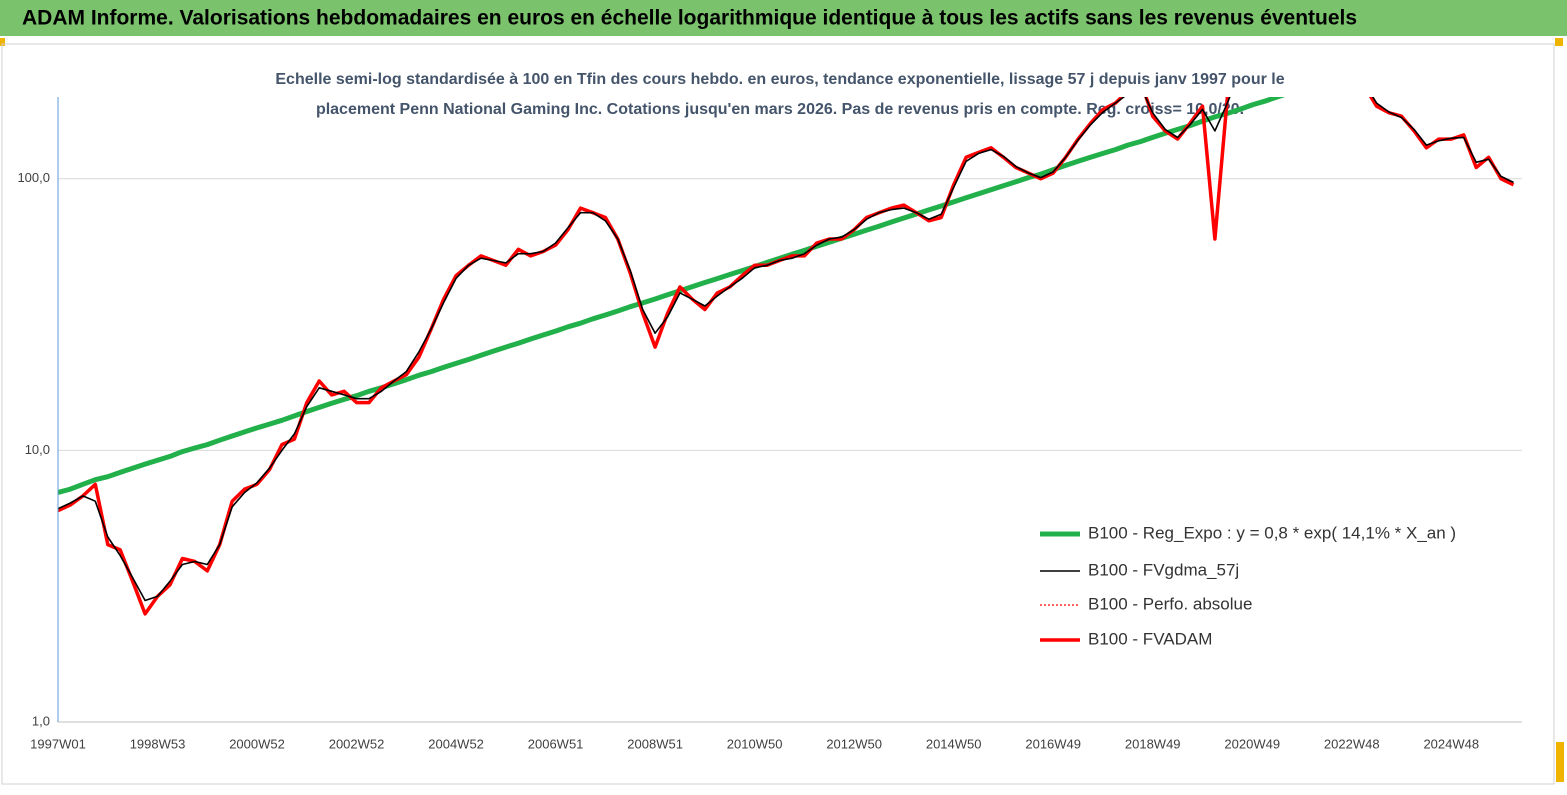  What do you see at coordinates (755, 743) in the screenshot?
I see `x-tick-label: 2010W50` at bounding box center [755, 743].